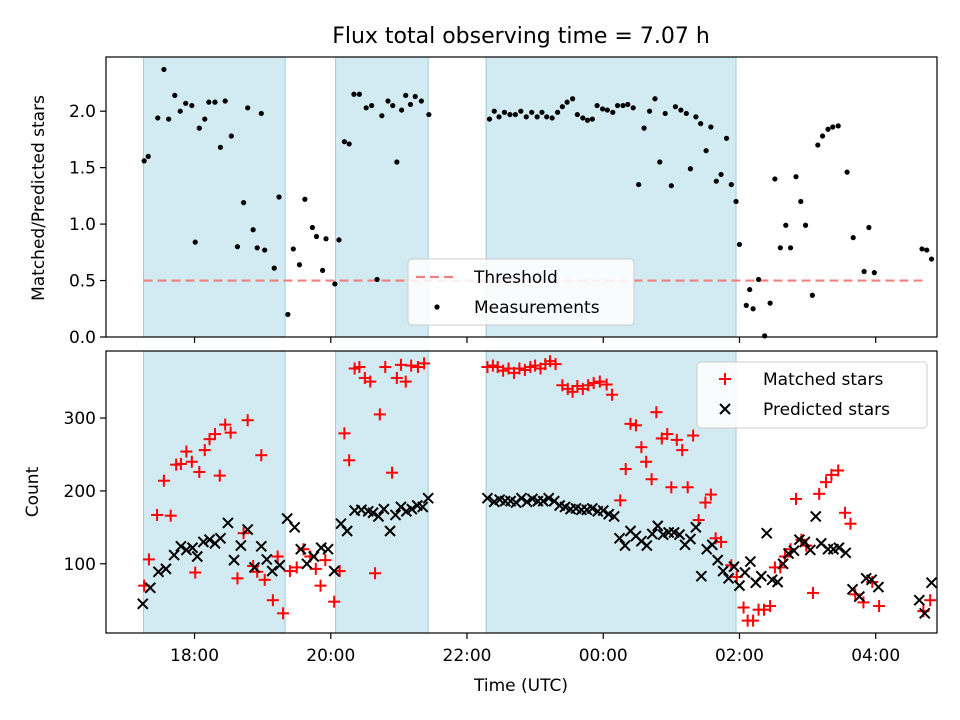 The height and width of the screenshot is (720, 960). What do you see at coordinates (515, 278) in the screenshot?
I see `legend-threshold-label: Threshold` at bounding box center [515, 278].